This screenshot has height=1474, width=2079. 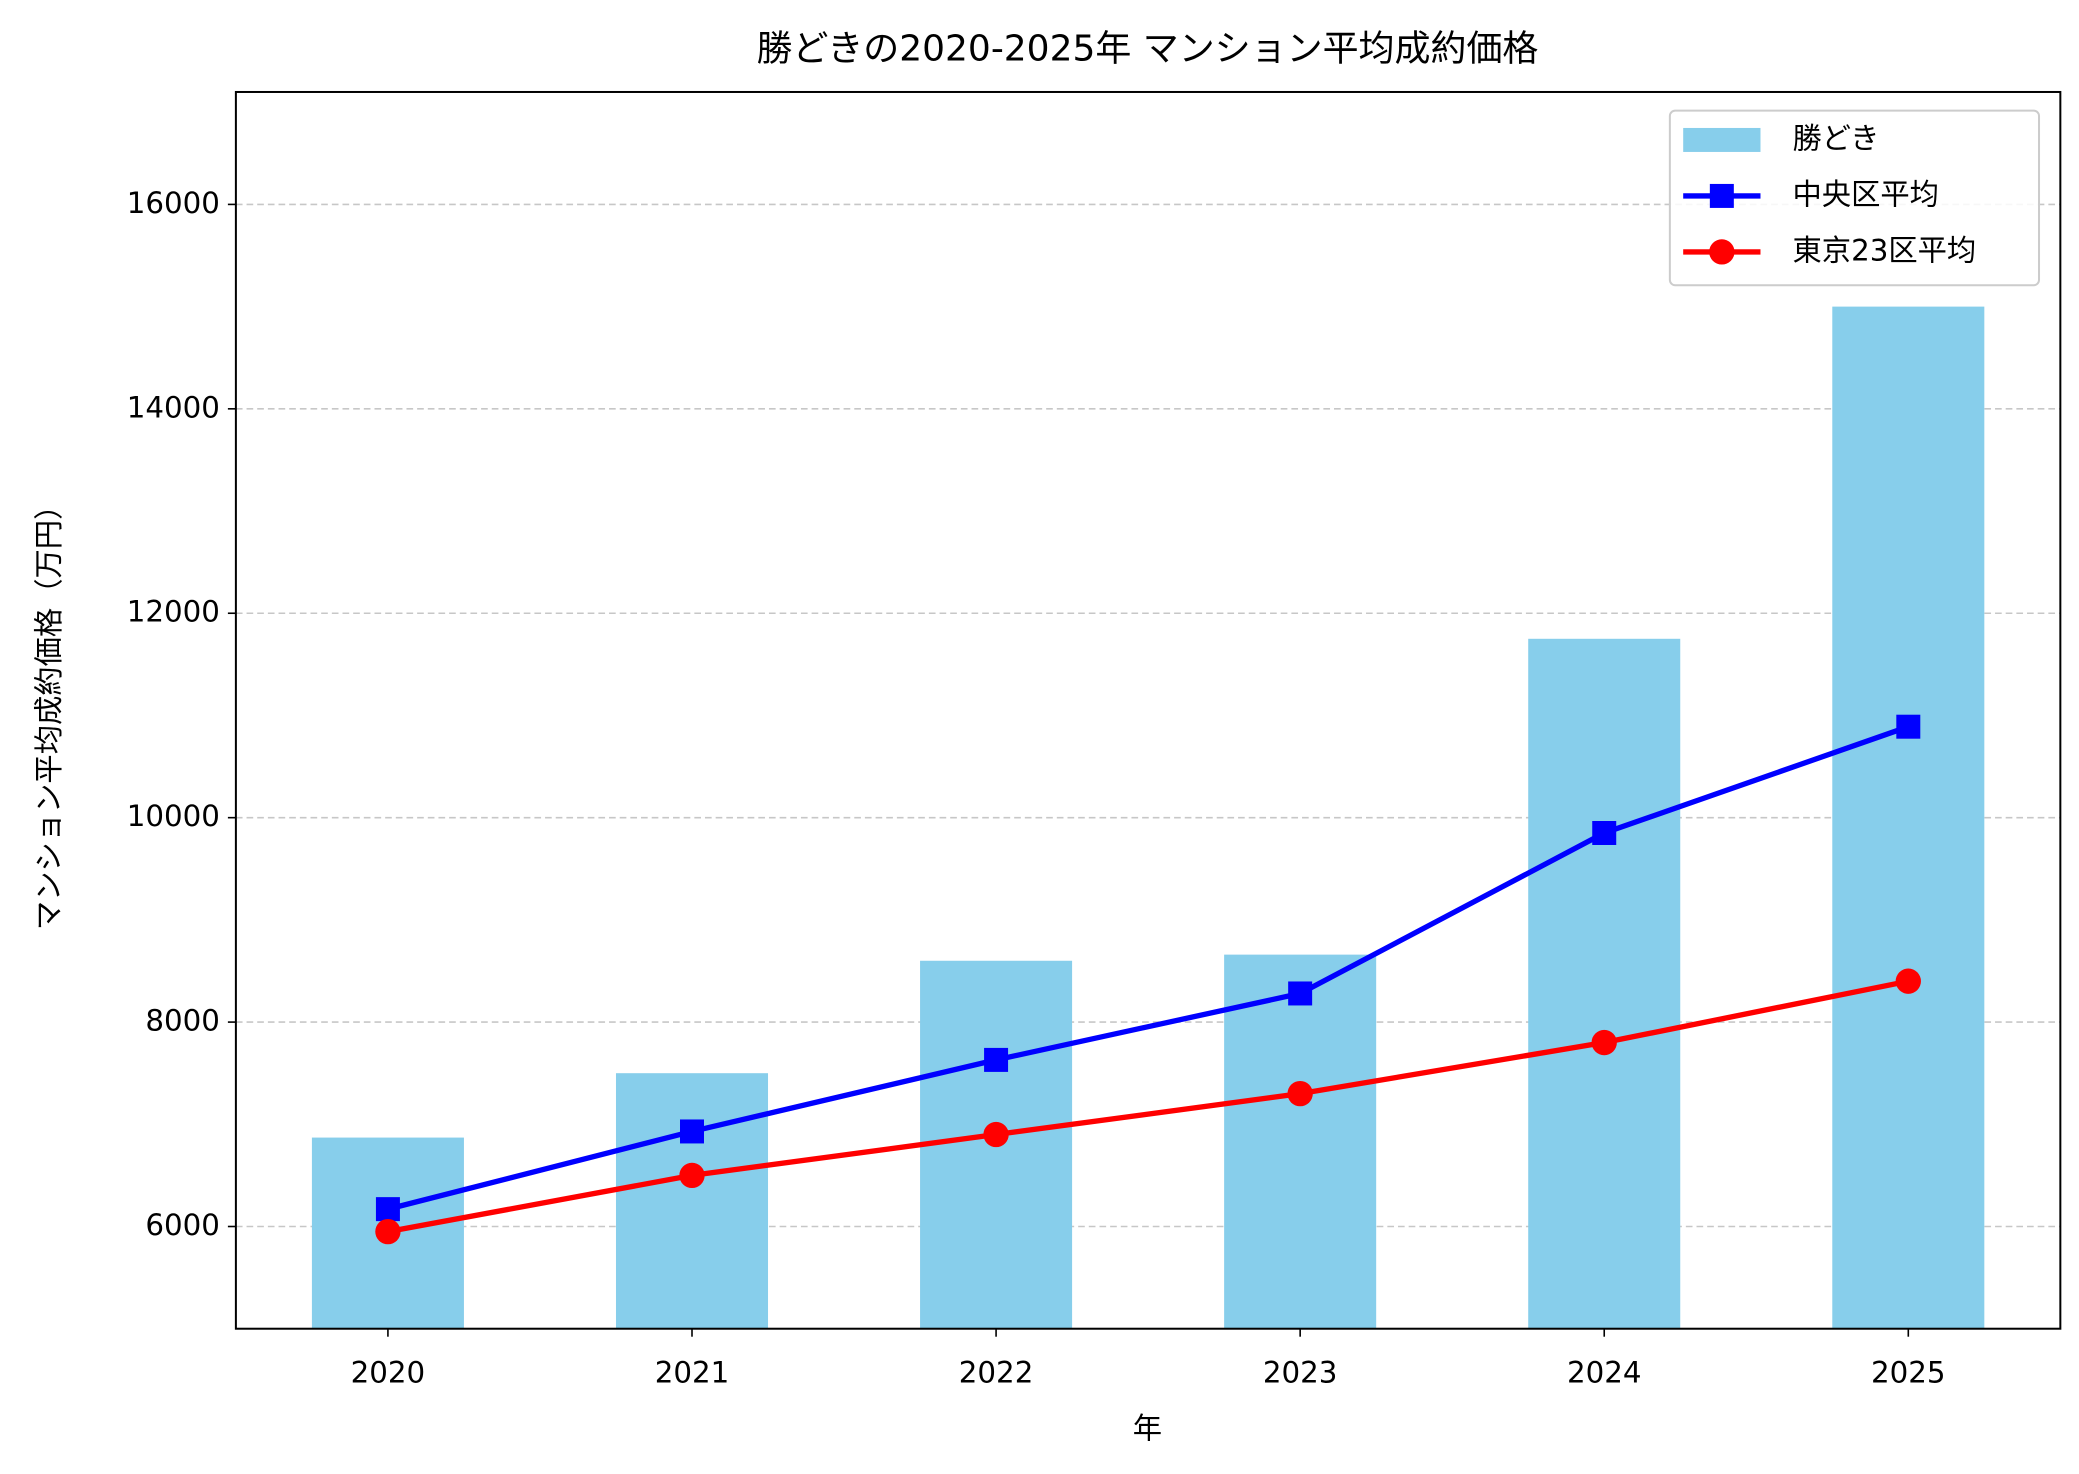 What do you see at coordinates (1147, 49) in the screenshot?
I see `chart-title: 勝どきの2020-2025年 マンション平均成約価格` at bounding box center [1147, 49].